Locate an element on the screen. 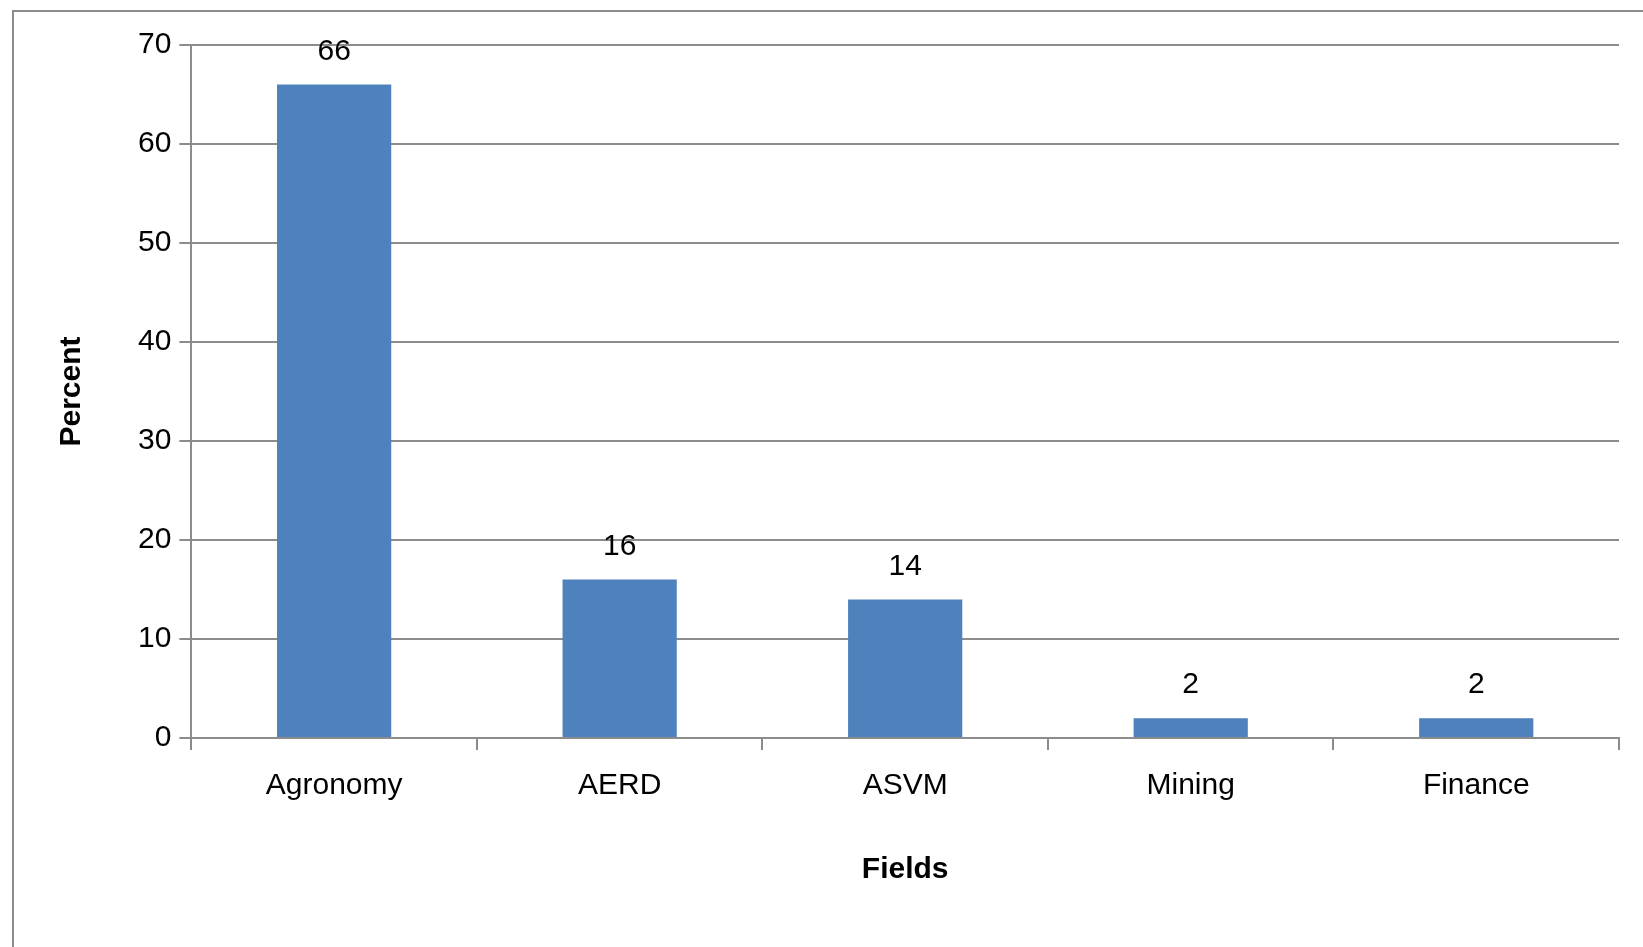  y-tick-label: 70 is located at coordinates (154, 43).